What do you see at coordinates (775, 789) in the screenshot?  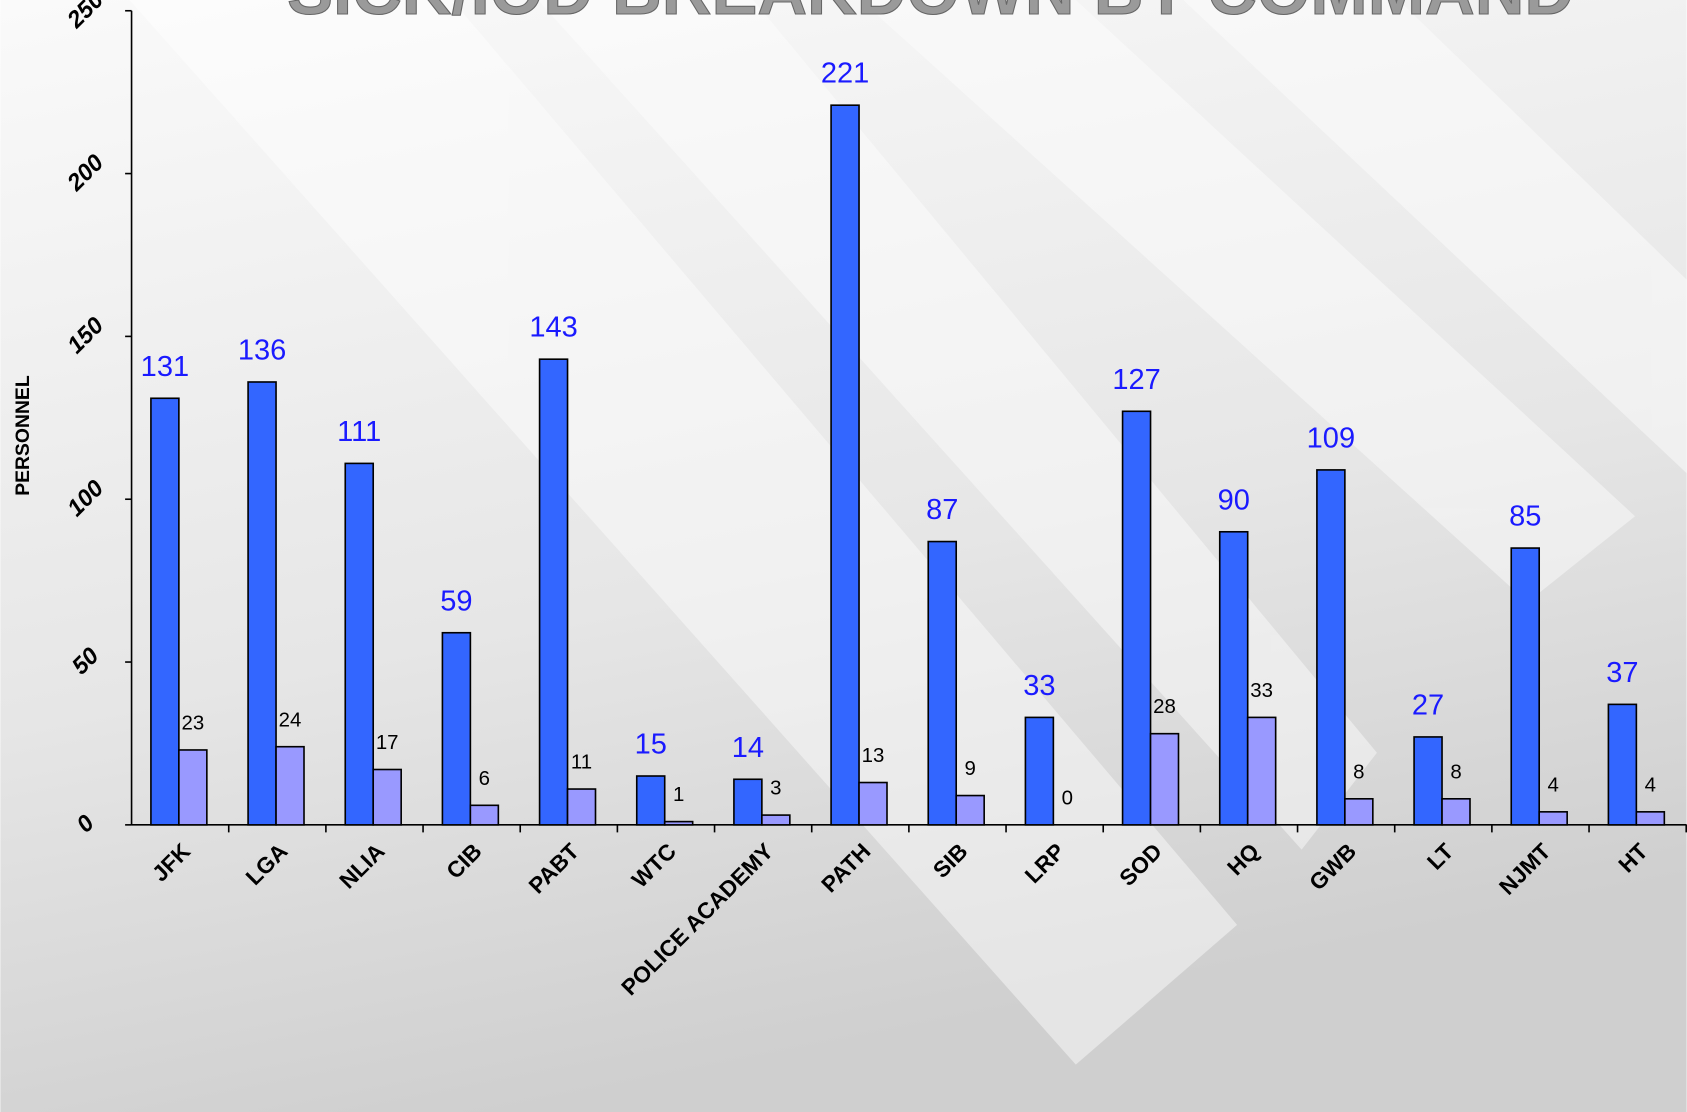 I see `value-label: 3` at bounding box center [775, 789].